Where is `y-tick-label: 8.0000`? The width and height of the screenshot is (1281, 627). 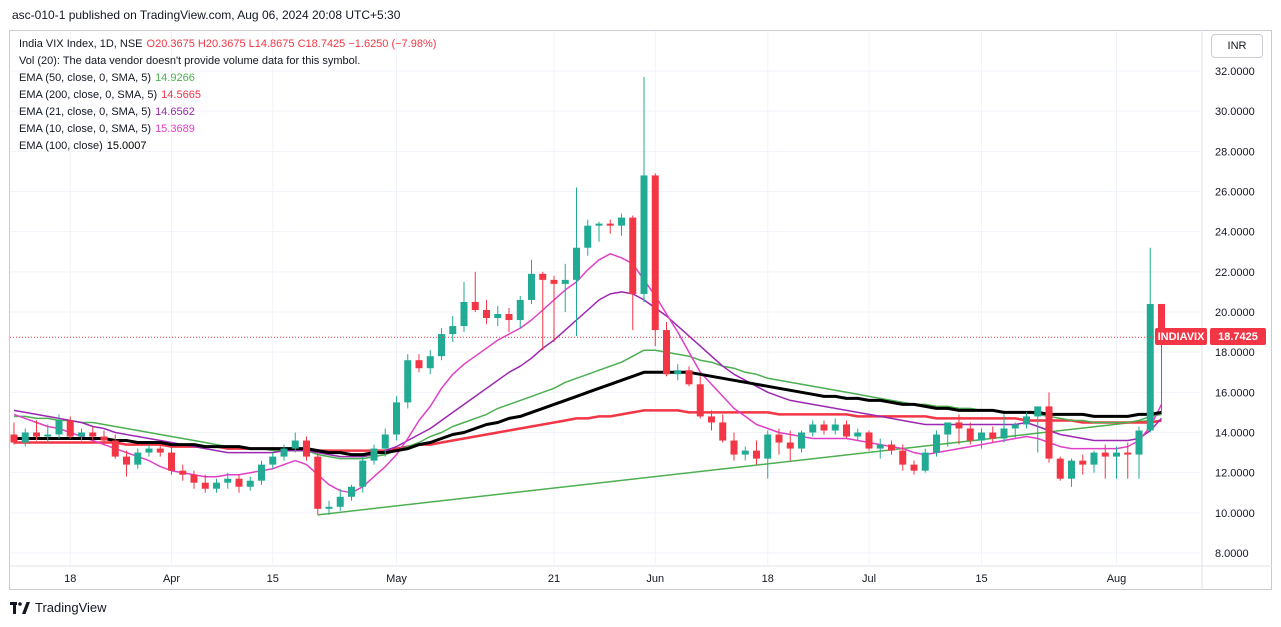 y-tick-label: 8.0000 is located at coordinates (1232, 554).